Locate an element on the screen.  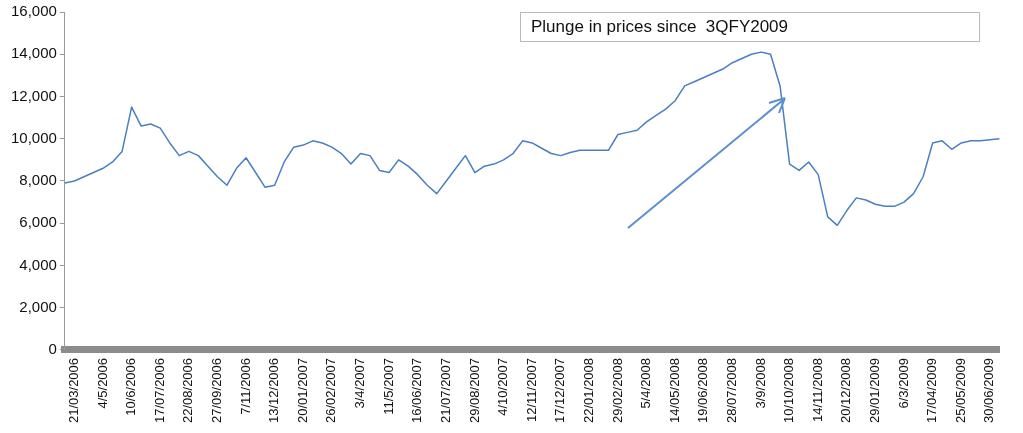
x-tick-label: 11/5/2007 is located at coordinates (388, 386).